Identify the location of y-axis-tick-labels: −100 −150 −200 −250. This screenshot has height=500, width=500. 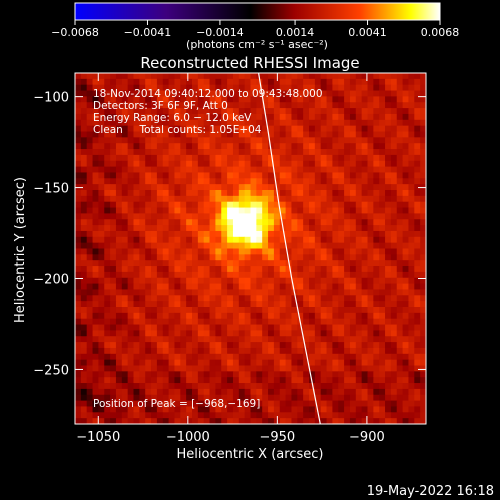
(51, 235).